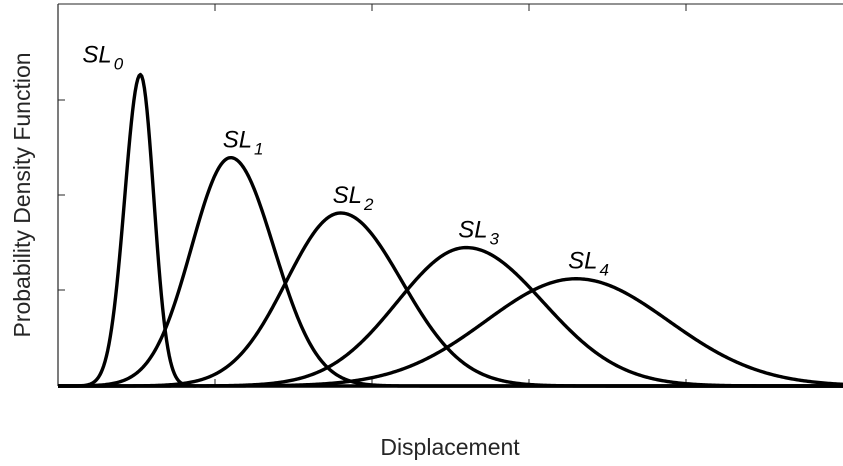  What do you see at coordinates (478, 233) in the screenshot?
I see `series-label-sl3: SL 3` at bounding box center [478, 233].